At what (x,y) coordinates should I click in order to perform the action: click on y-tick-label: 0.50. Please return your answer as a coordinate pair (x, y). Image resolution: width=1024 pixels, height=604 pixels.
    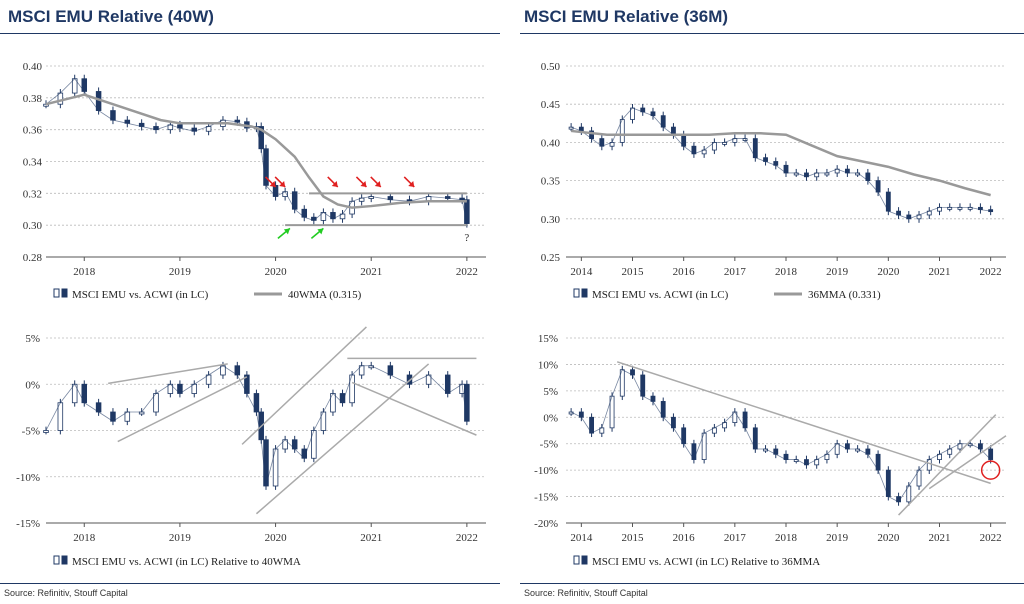
    Looking at the image, I should click on (551, 67).